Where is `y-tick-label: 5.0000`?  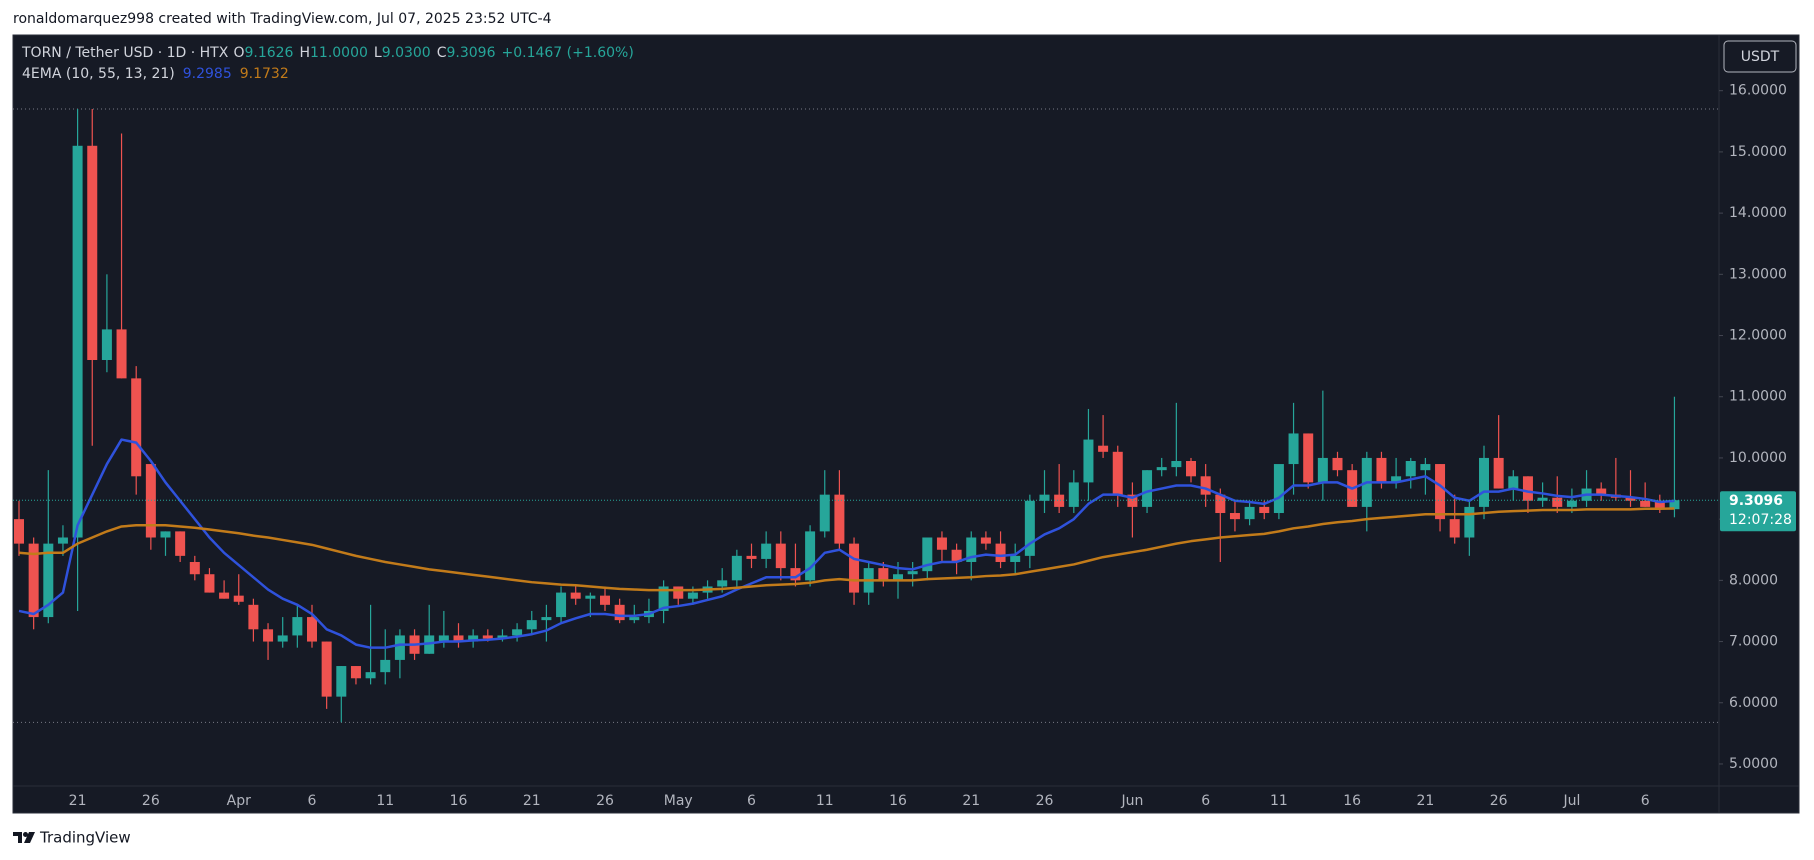
y-tick-label: 5.0000 is located at coordinates (1753, 764).